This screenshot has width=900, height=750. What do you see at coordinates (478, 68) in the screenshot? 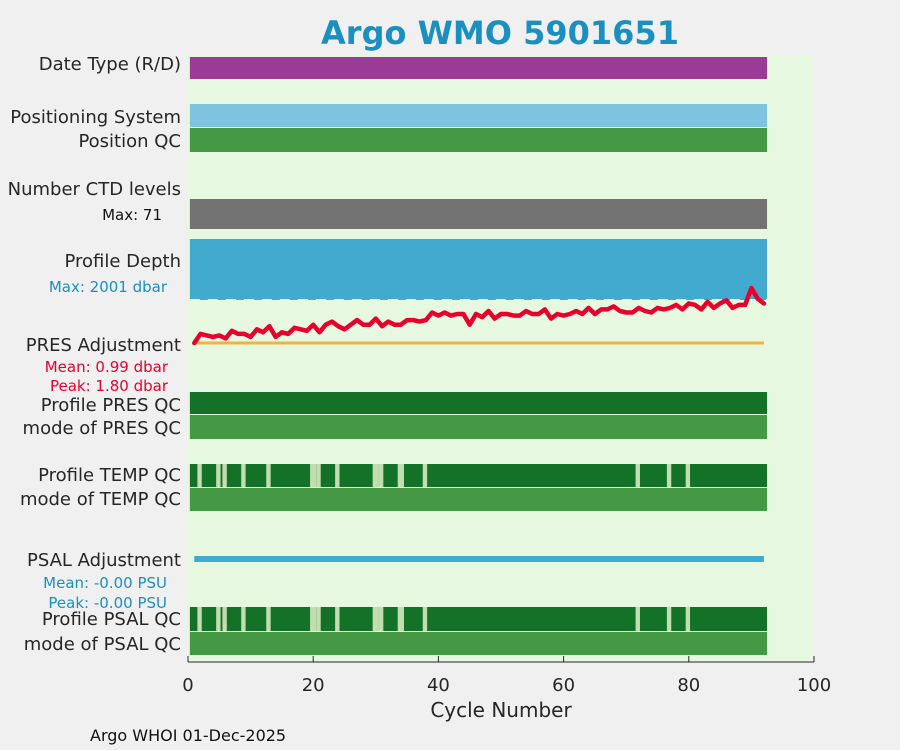
I see `row-bar-date-type-r-d` at bounding box center [478, 68].